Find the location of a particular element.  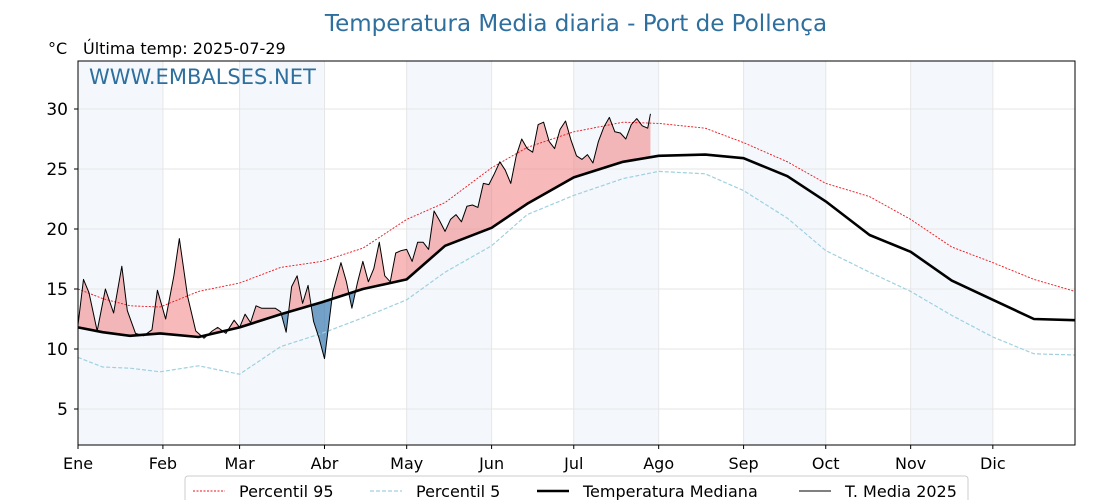

y-tick-label: 15 is located at coordinates (57, 290).